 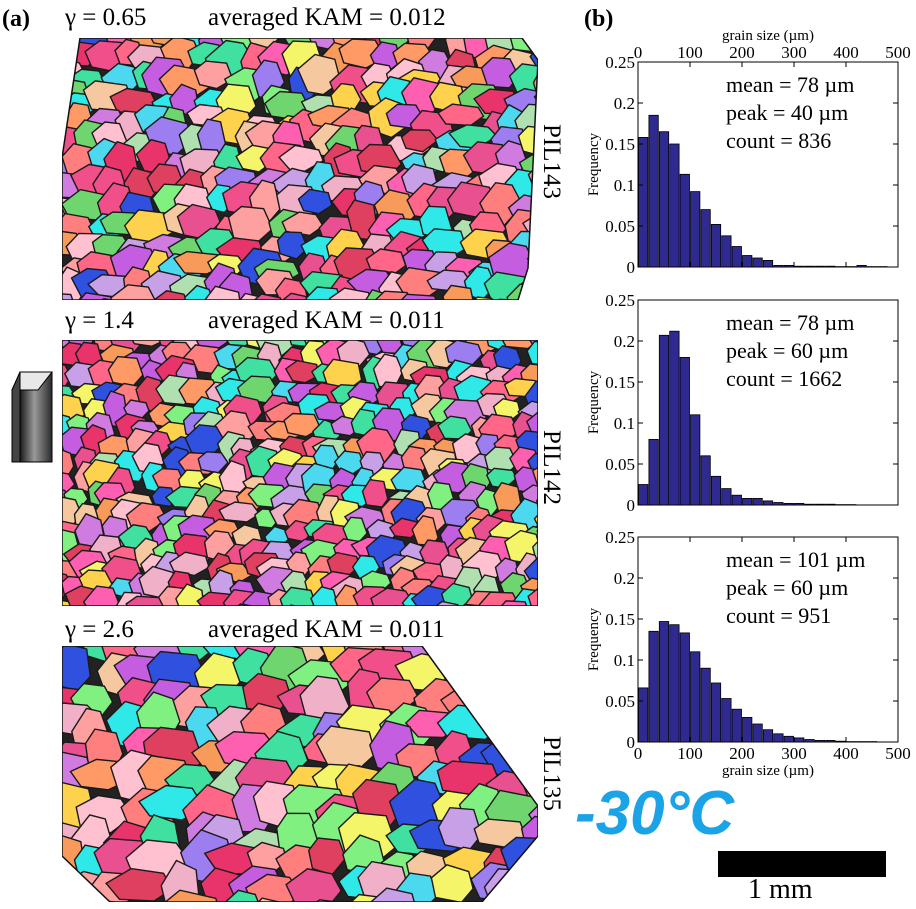 I want to click on panel-a-label: (a), so click(x=16, y=19).